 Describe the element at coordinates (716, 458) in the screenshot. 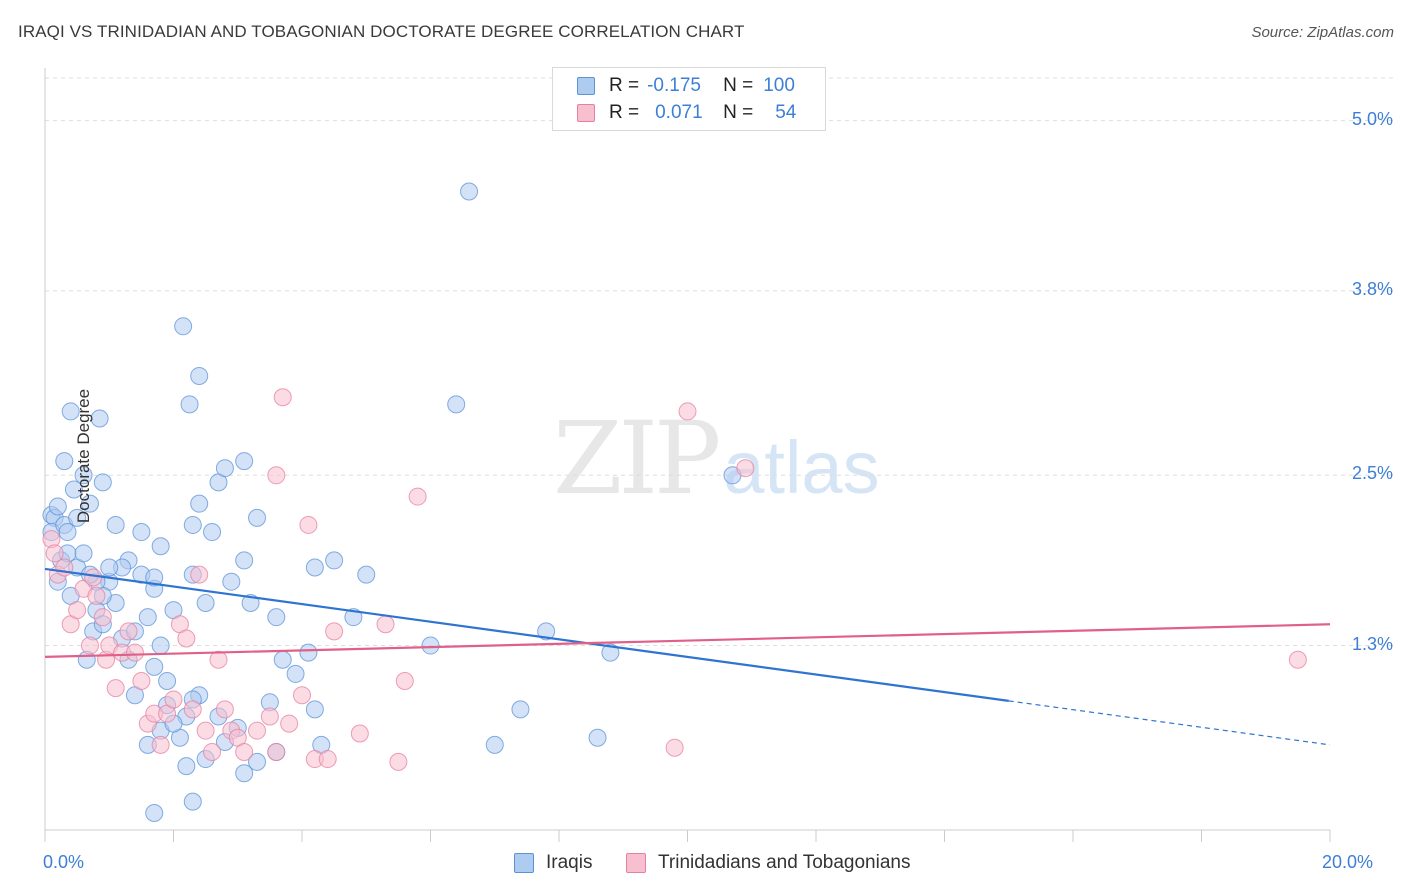

I see `watermark: ZIPatlas` at that location.